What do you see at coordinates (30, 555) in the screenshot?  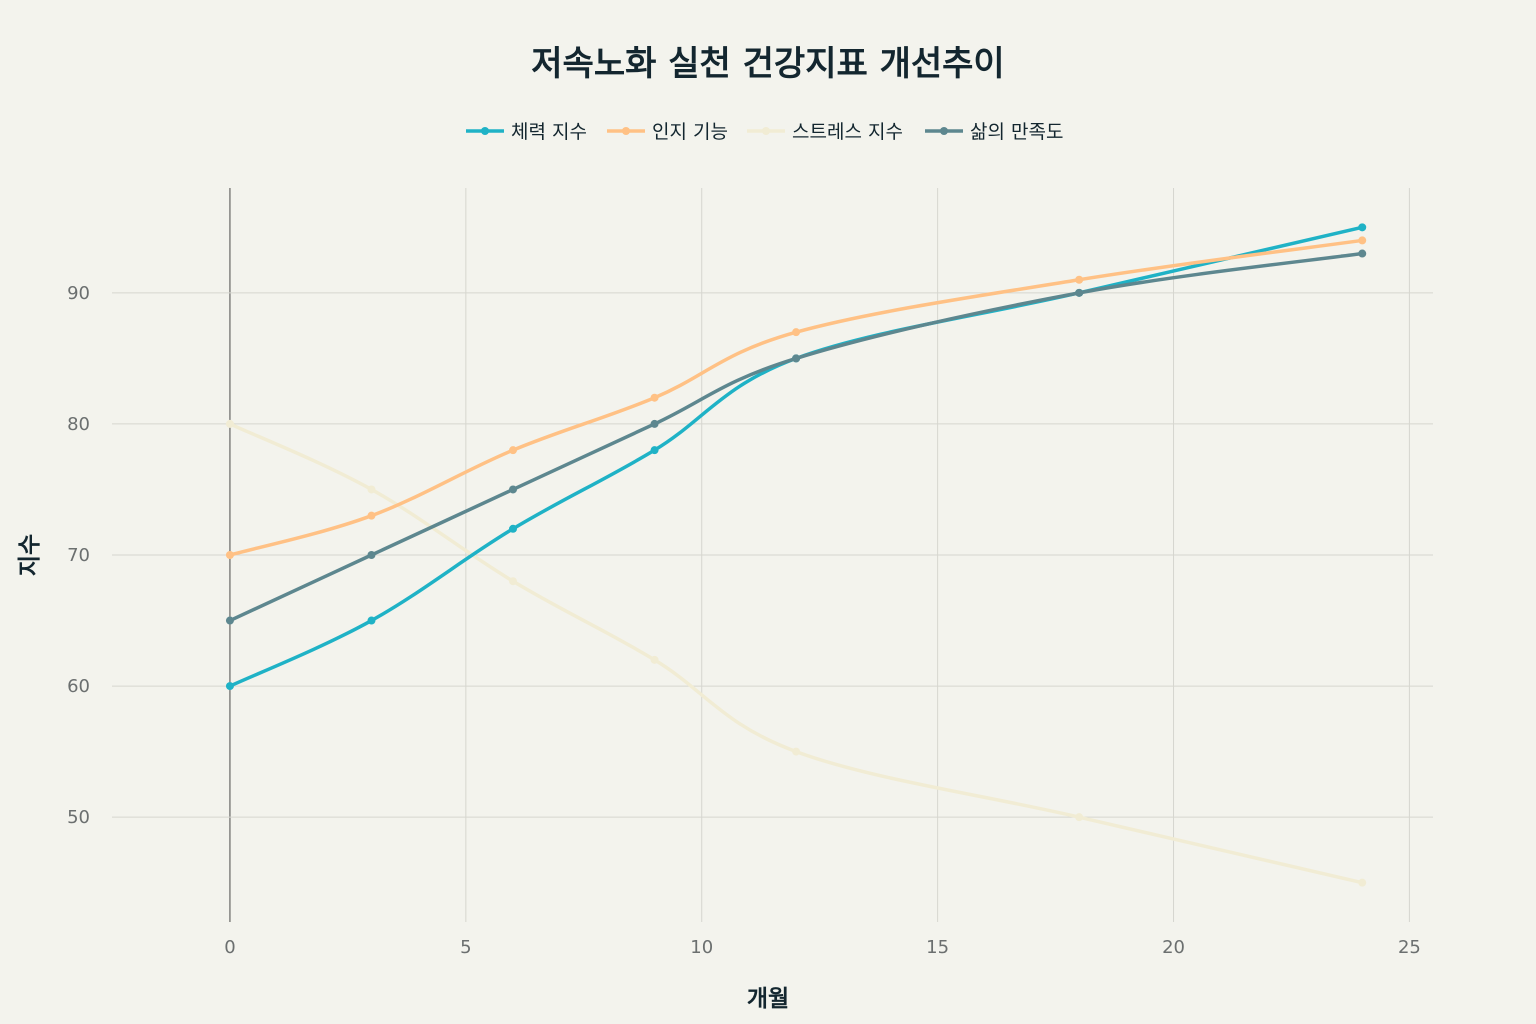 I see `y-axis-title: 지수` at bounding box center [30, 555].